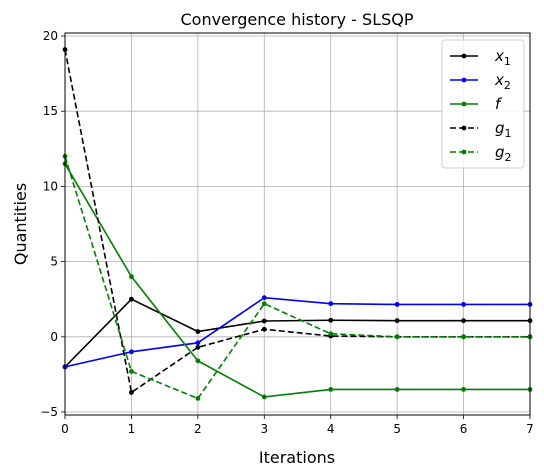 This screenshot has height=476, width=544. Describe the element at coordinates (464, 152) in the screenshot. I see `legend-marker-g2` at that location.